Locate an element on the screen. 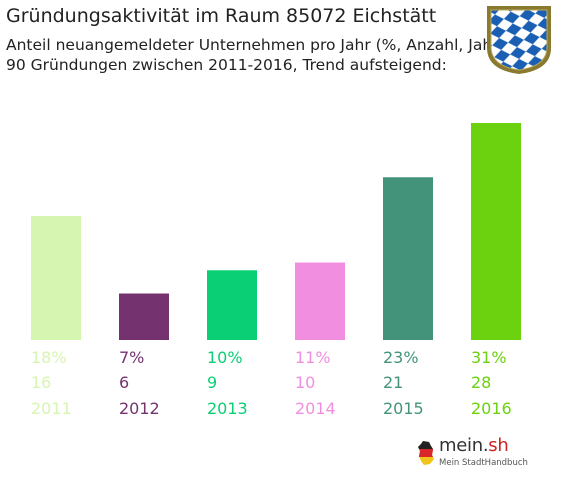 The width and height of the screenshot is (562, 482). year-label-2016: 2016 is located at coordinates (491, 408).